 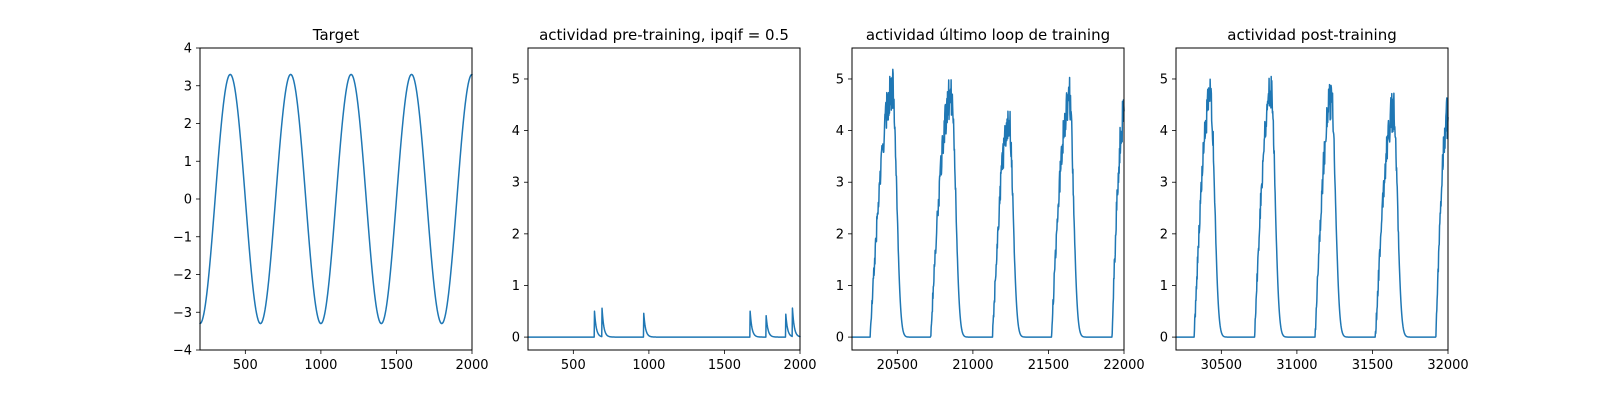 I want to click on x-tick-label: 32000, so click(x=1447, y=365).